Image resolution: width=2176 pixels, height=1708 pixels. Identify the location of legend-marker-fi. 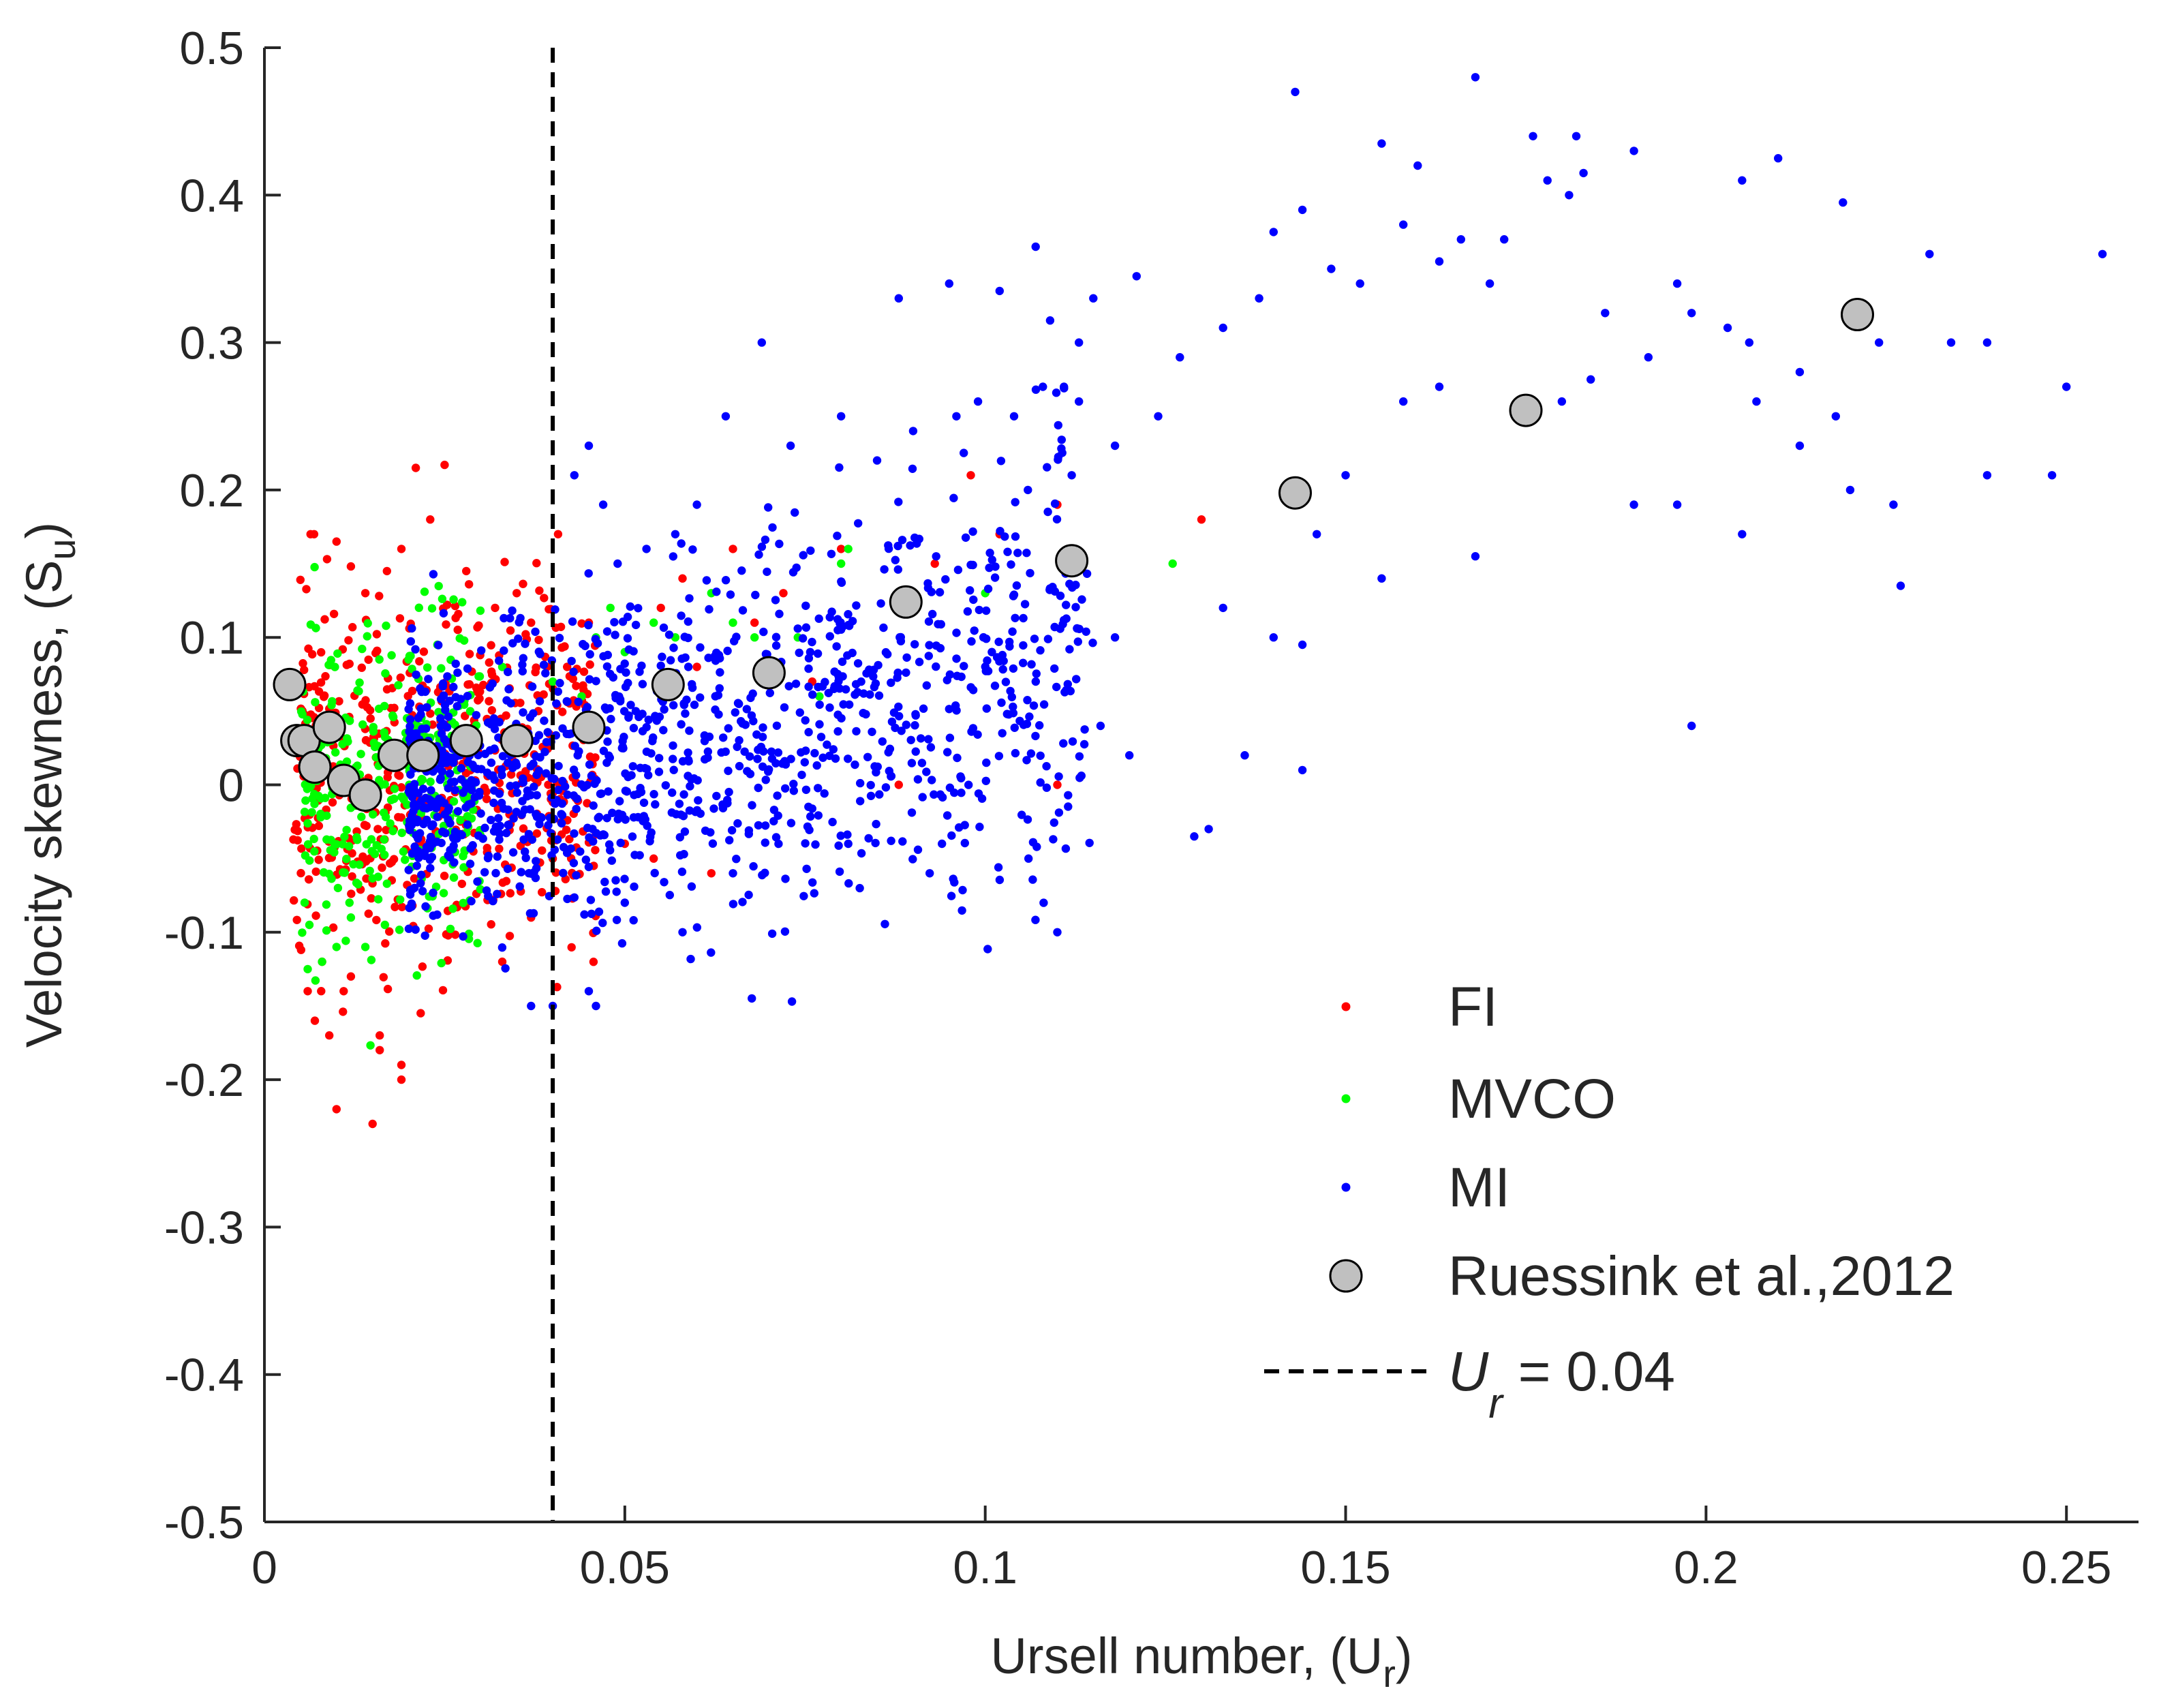
(1346, 1006).